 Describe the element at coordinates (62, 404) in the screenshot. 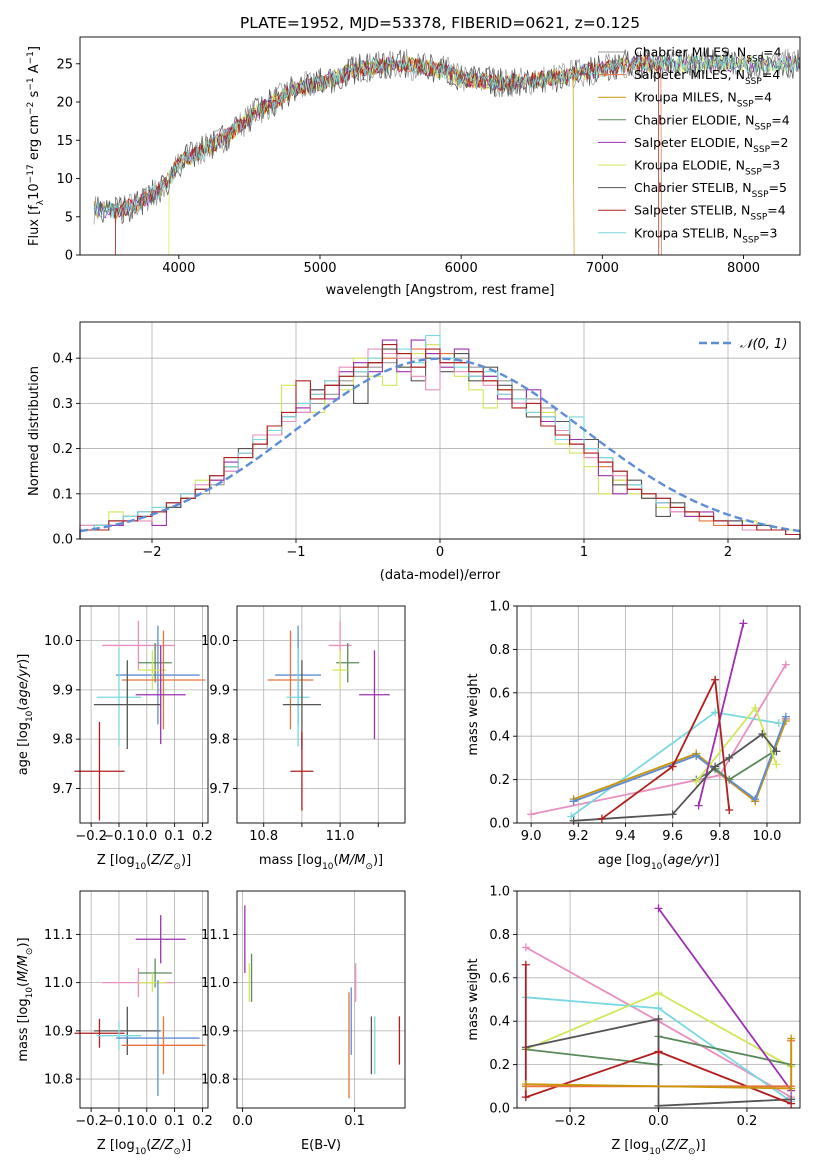

I see `y-tick-label: 0.3` at that location.